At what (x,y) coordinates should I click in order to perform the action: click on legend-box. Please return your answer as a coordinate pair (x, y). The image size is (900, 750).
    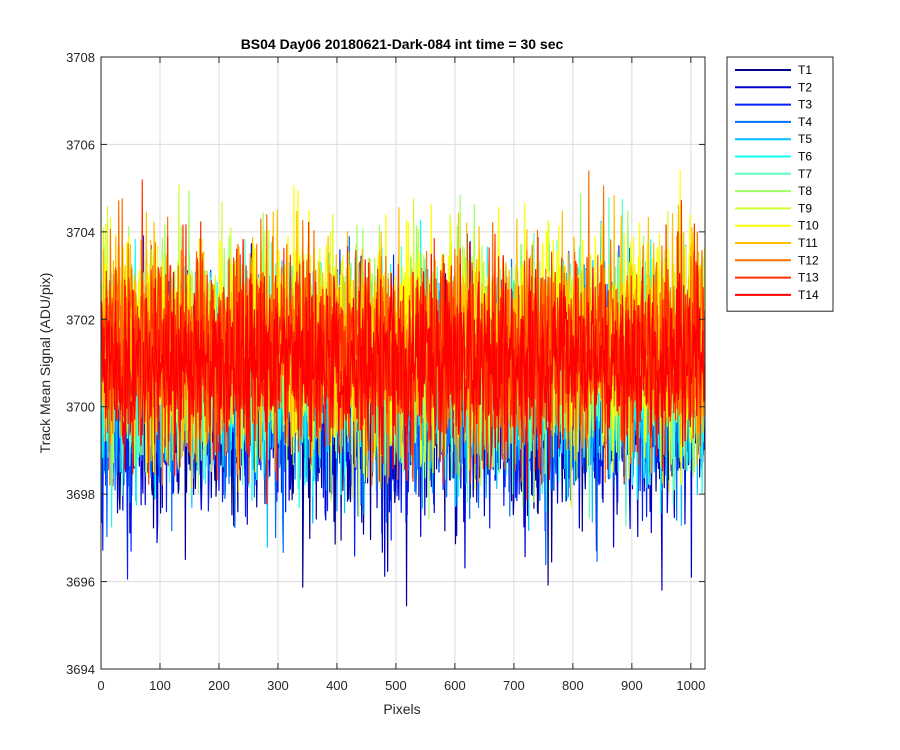
    Looking at the image, I should click on (780, 184).